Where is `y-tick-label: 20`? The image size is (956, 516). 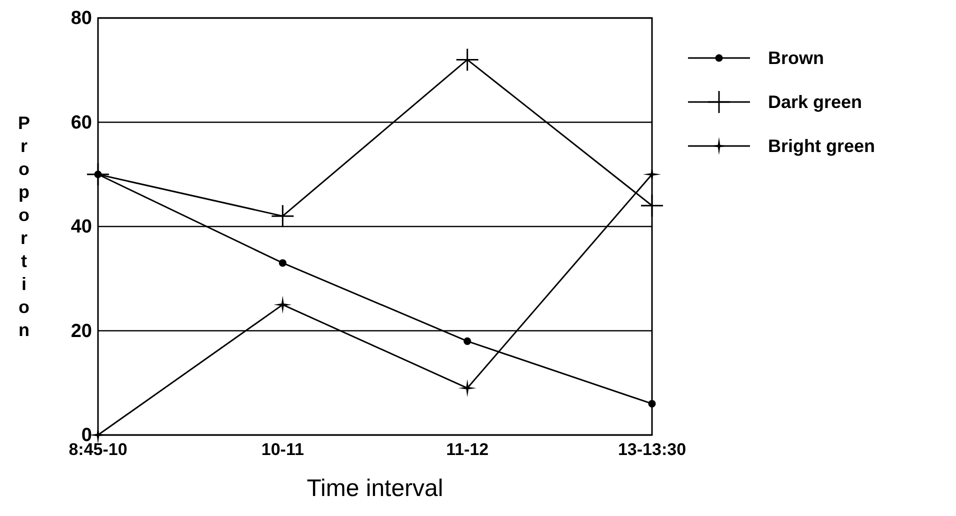 y-tick-label: 20 is located at coordinates (81, 331).